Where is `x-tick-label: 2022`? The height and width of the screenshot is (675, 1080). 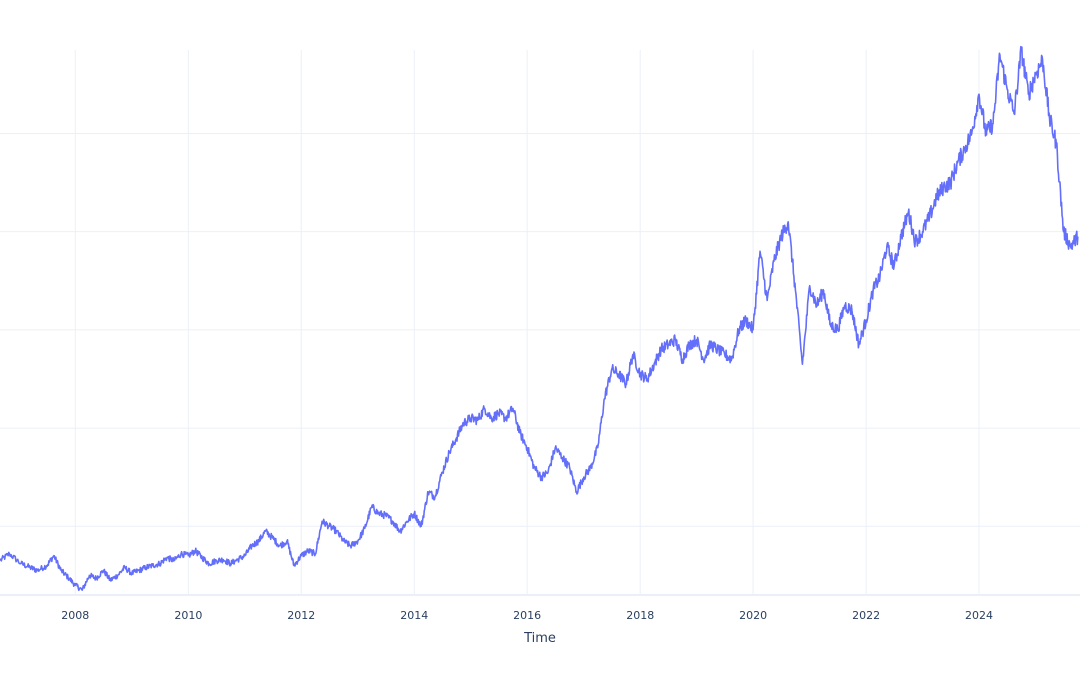 x-tick-label: 2022 is located at coordinates (866, 615).